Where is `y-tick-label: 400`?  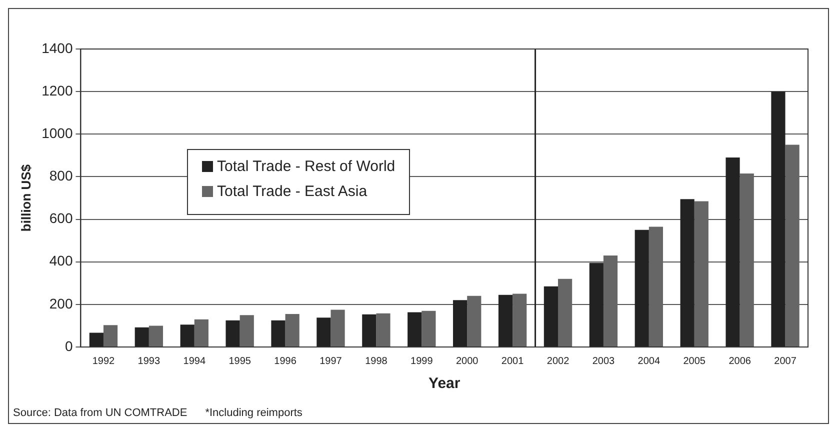 y-tick-label: 400 is located at coordinates (61, 260).